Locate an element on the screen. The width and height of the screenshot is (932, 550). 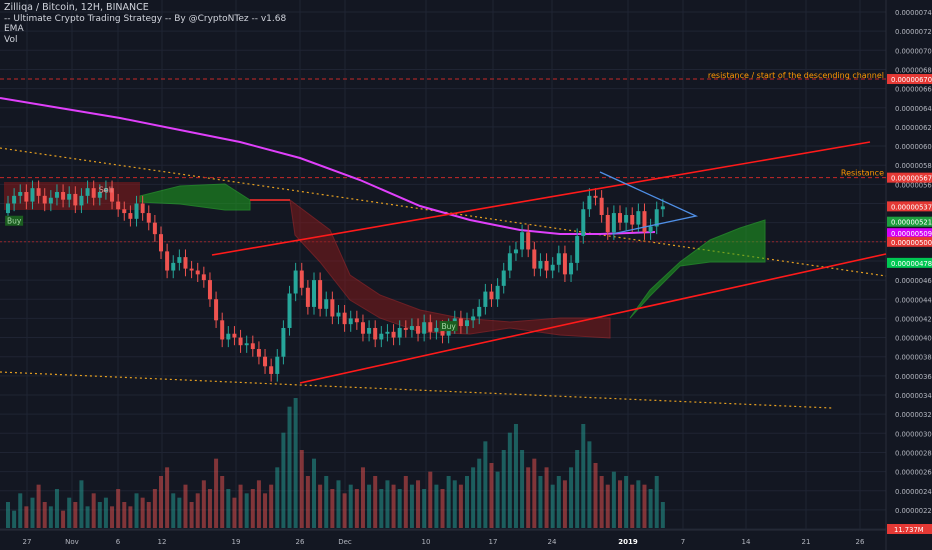
price-badge: 0.00000521 is located at coordinates (909, 221).